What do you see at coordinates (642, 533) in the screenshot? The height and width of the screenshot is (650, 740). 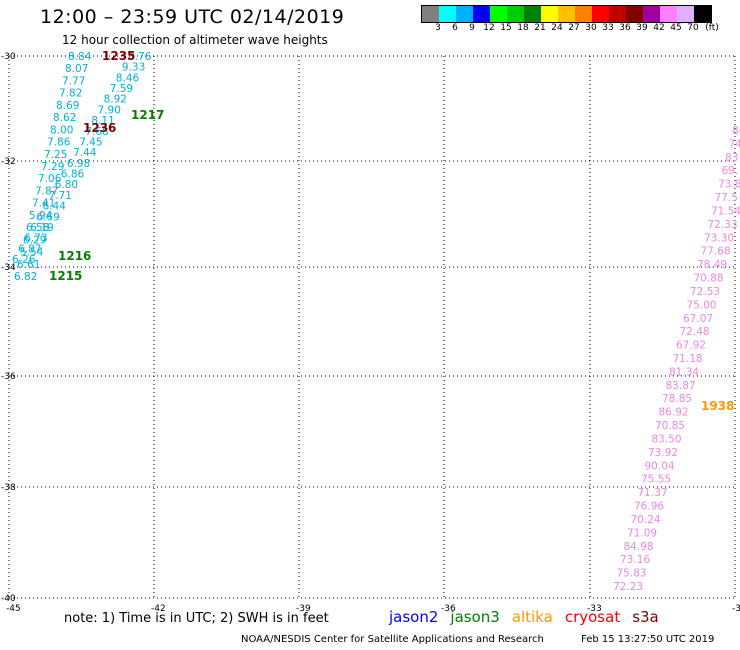 I see `wave-height-label: 71.09` at bounding box center [642, 533].